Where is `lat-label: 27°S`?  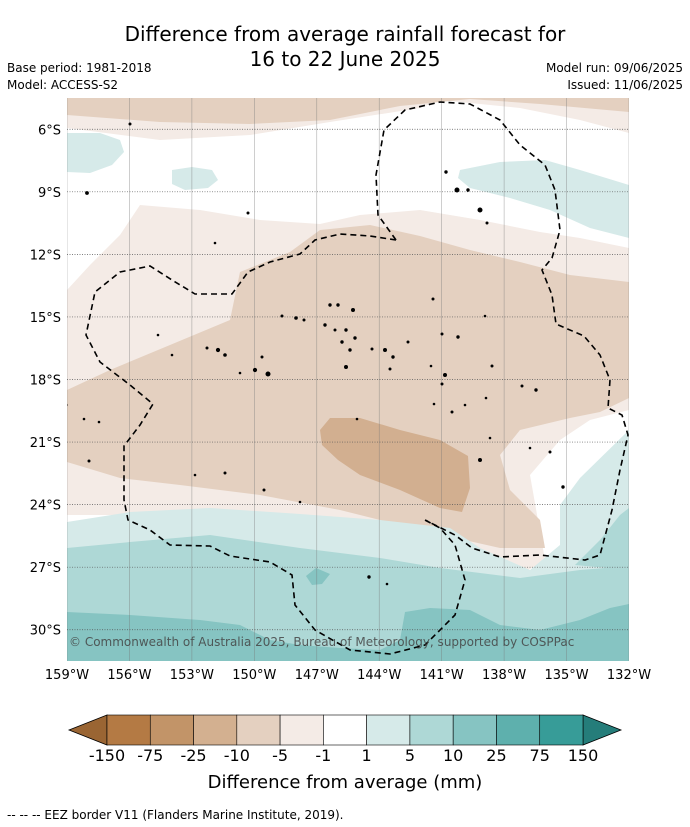 lat-label: 27°S is located at coordinates (45, 568).